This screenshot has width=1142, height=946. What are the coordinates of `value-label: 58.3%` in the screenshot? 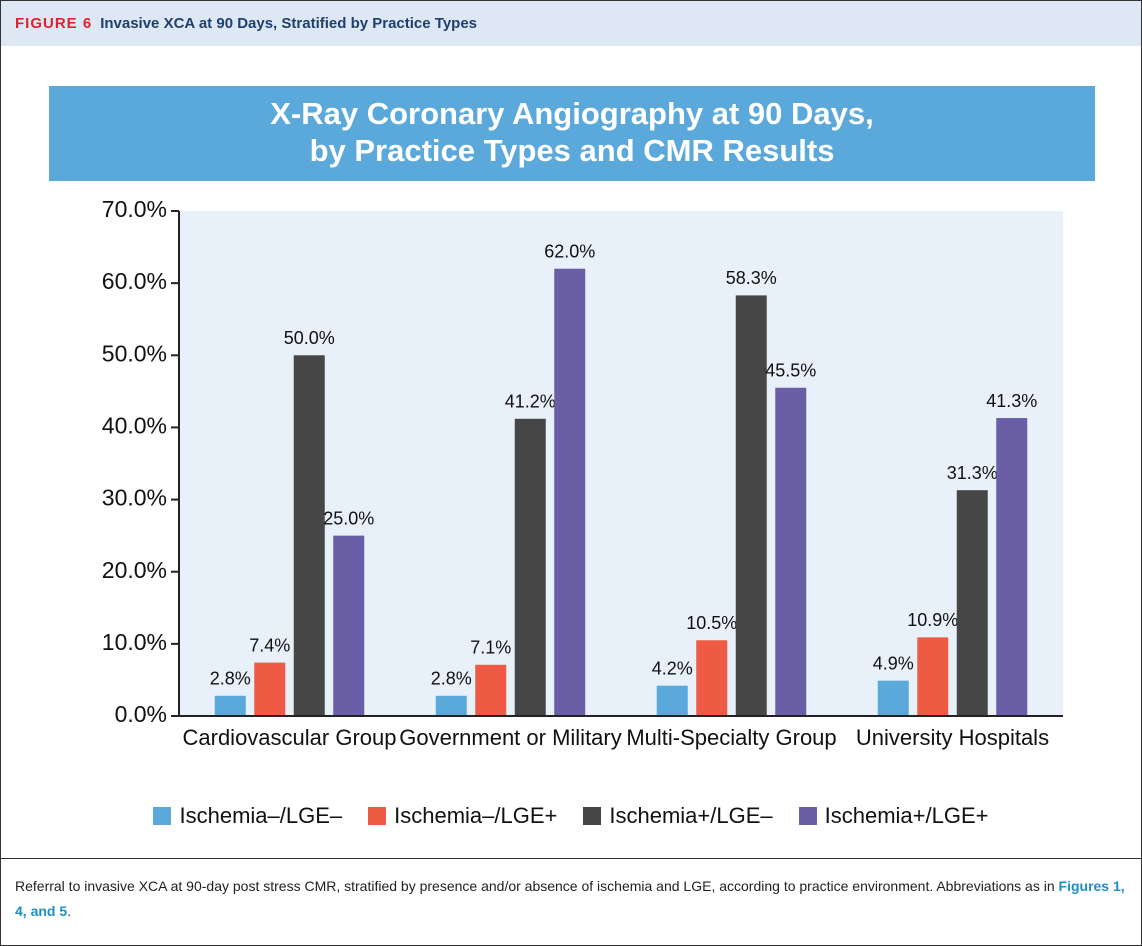 It's located at (751, 278).